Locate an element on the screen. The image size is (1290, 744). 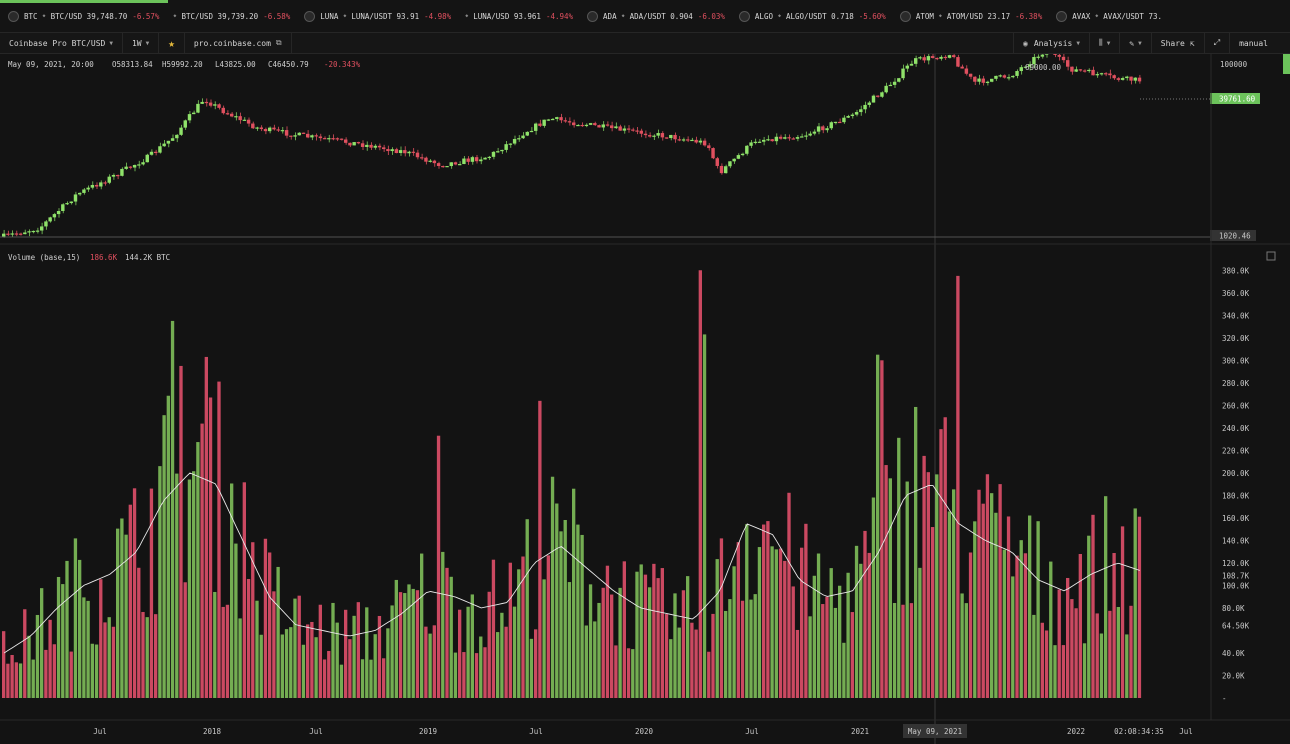
ticker-item: BTC ◆ BTC/USD 39,748.70 -6.57% is located at coordinates (83, 16).